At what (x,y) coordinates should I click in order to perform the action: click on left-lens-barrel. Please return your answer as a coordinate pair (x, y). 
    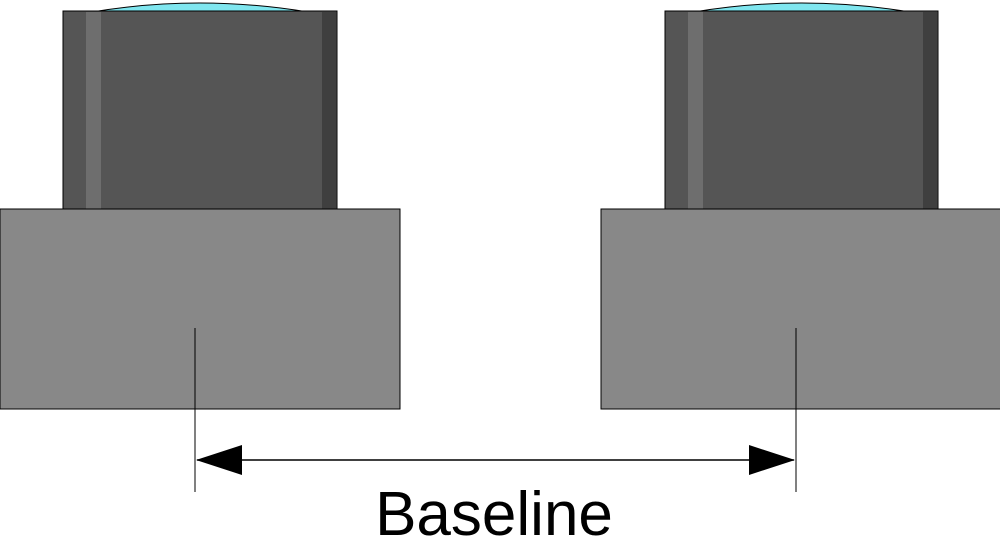
    Looking at the image, I should click on (200, 110).